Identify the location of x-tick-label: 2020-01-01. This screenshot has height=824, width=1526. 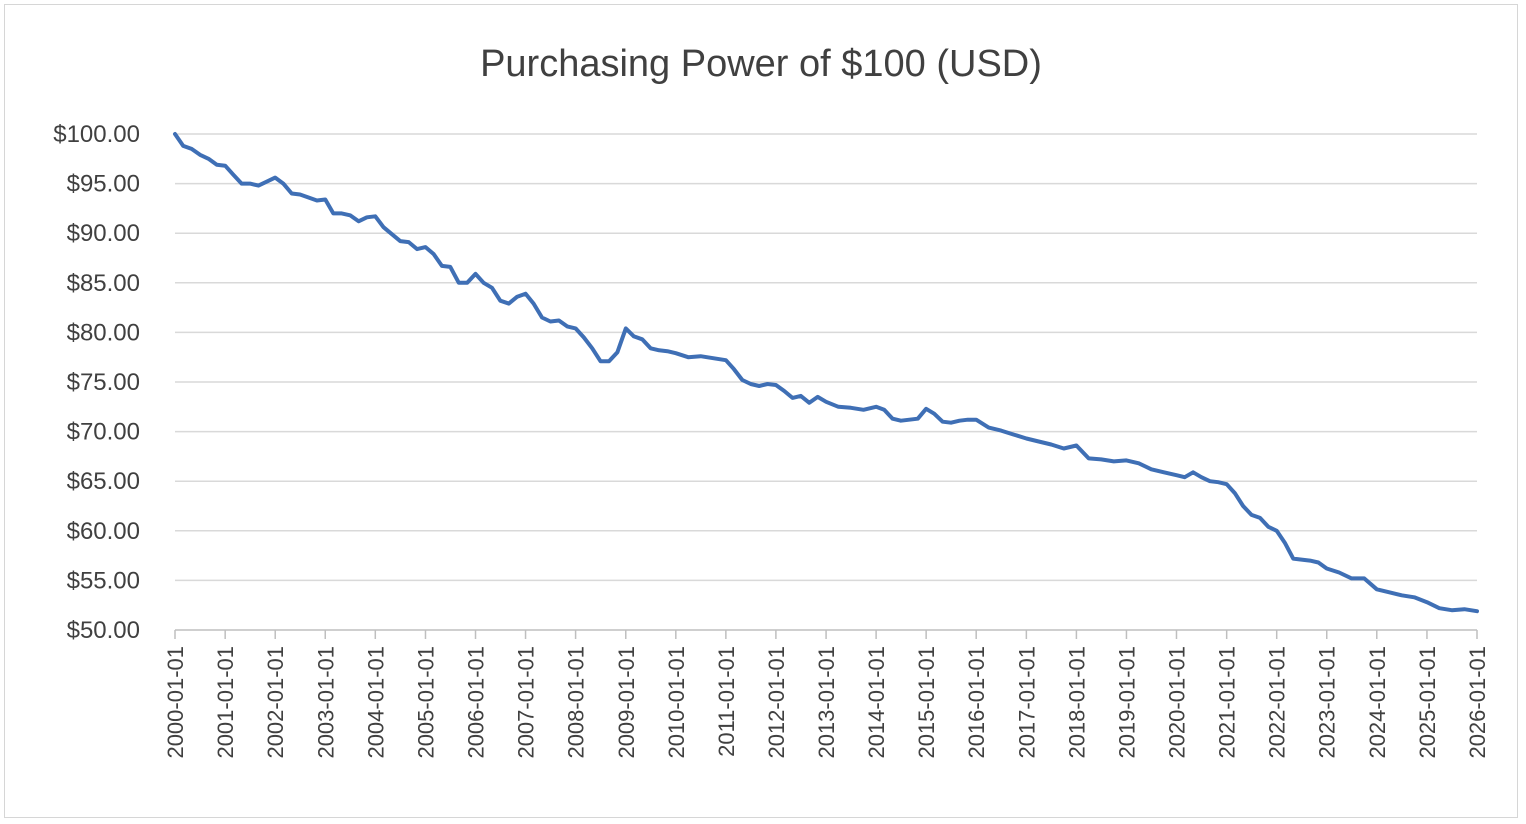
(1176, 702).